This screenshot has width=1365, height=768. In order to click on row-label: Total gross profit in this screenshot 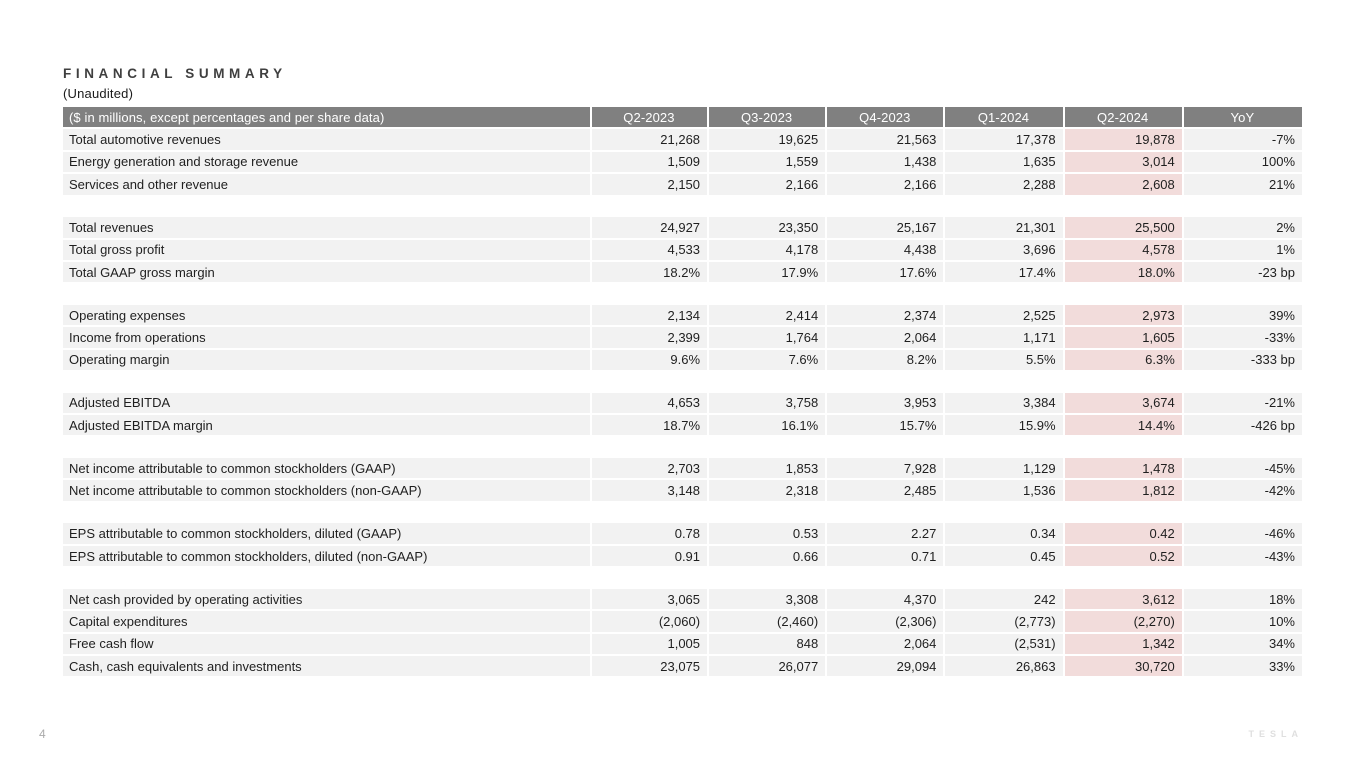, I will do `click(326, 249)`.